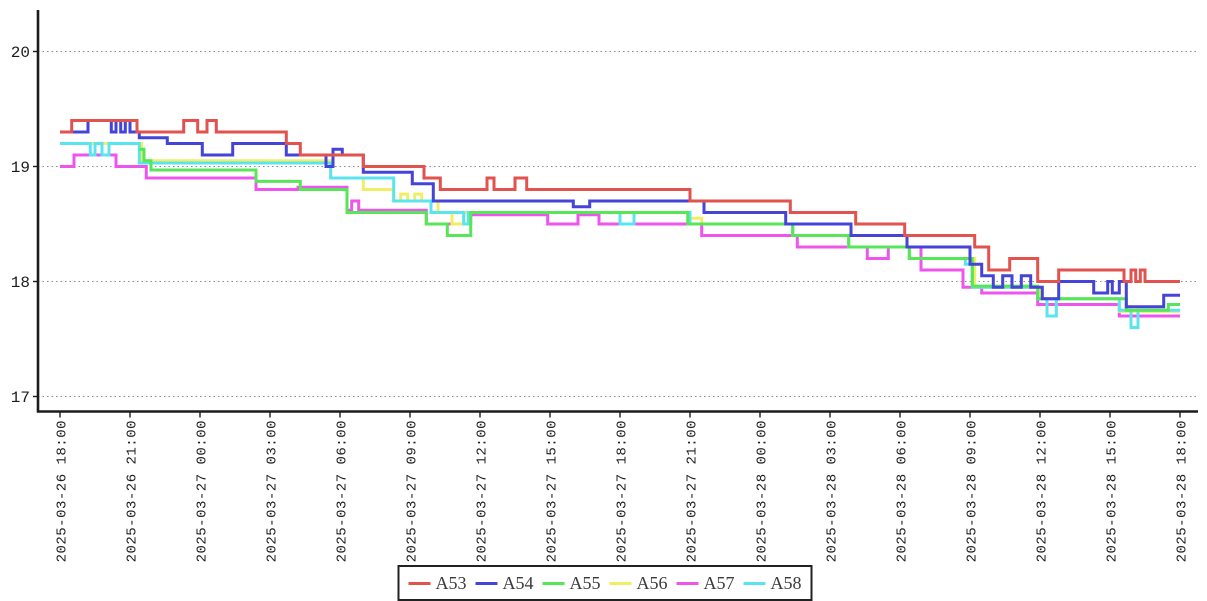  What do you see at coordinates (553, 491) in the screenshot?
I see `x-tick-label: 2025-03-27 15:00` at bounding box center [553, 491].